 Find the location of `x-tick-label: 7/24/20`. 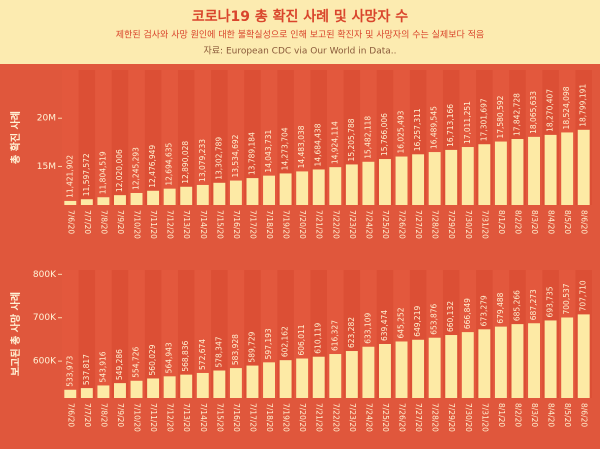

x-tick-label: 7/24/20 is located at coordinates (368, 417).